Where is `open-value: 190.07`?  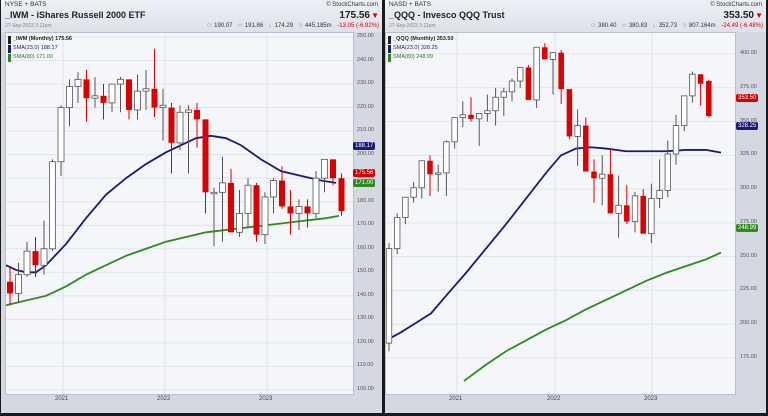 open-value: 190.07 is located at coordinates (223, 26).